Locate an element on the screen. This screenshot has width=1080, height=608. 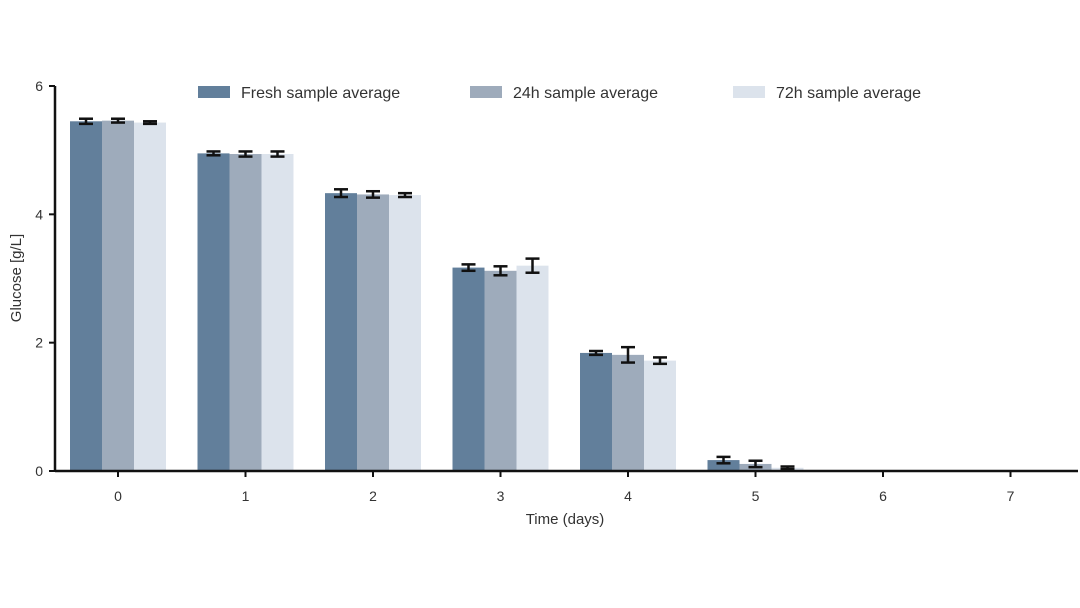
x-axis-title: Time (days) is located at coordinates (565, 519).